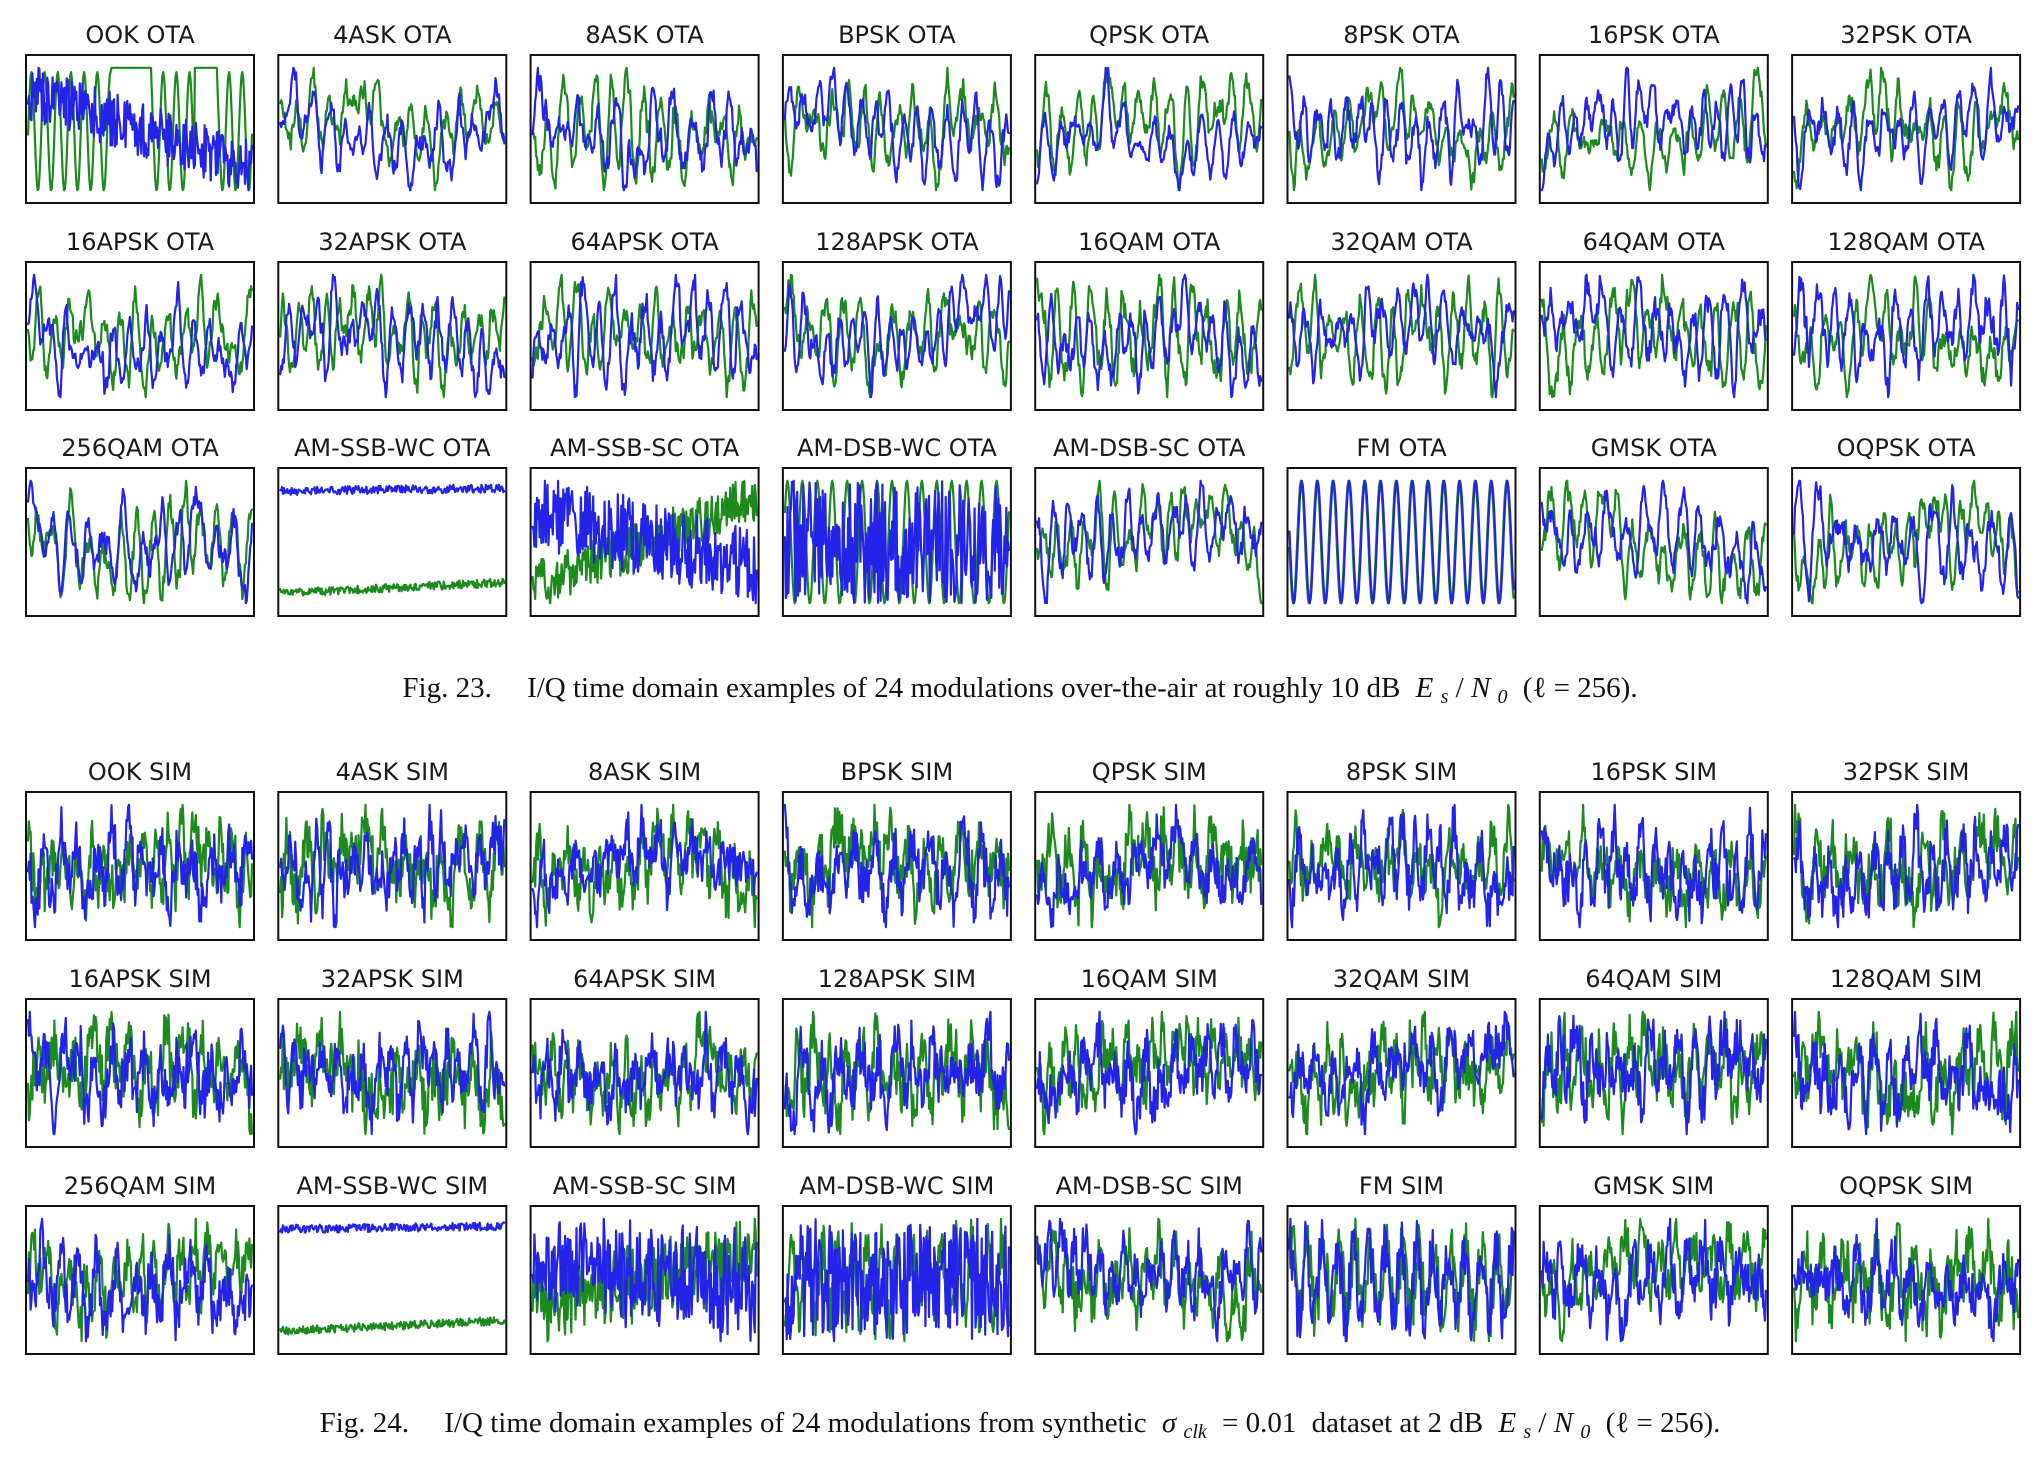 The height and width of the screenshot is (1458, 2042). I want to click on panel-title-128qam-sim: 128QAM SIM, so click(1906, 979).